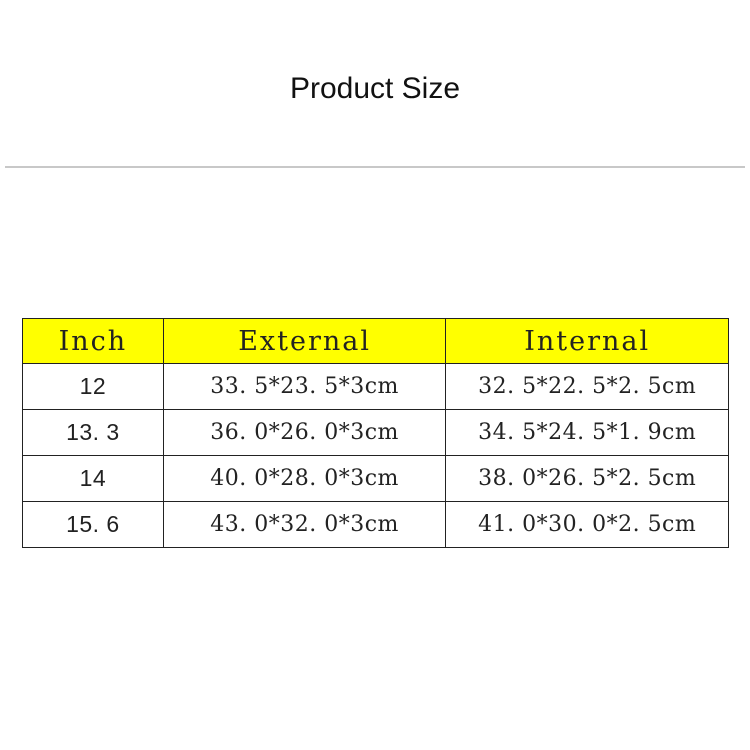 The width and height of the screenshot is (750, 750). What do you see at coordinates (587, 386) in the screenshot?
I see `cell-internal: 32. 5*22. 5*2. 5cm` at bounding box center [587, 386].